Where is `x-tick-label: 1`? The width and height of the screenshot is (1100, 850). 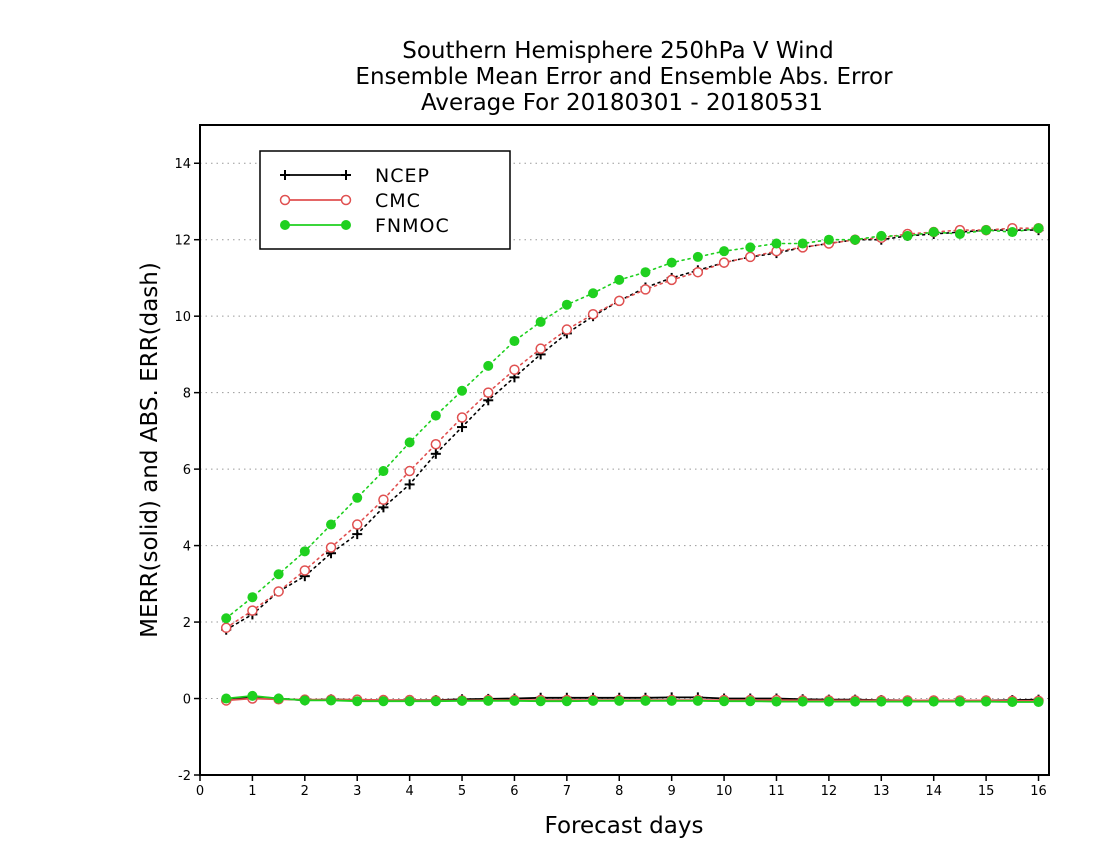
x-tick-label: 1 is located at coordinates (252, 791).